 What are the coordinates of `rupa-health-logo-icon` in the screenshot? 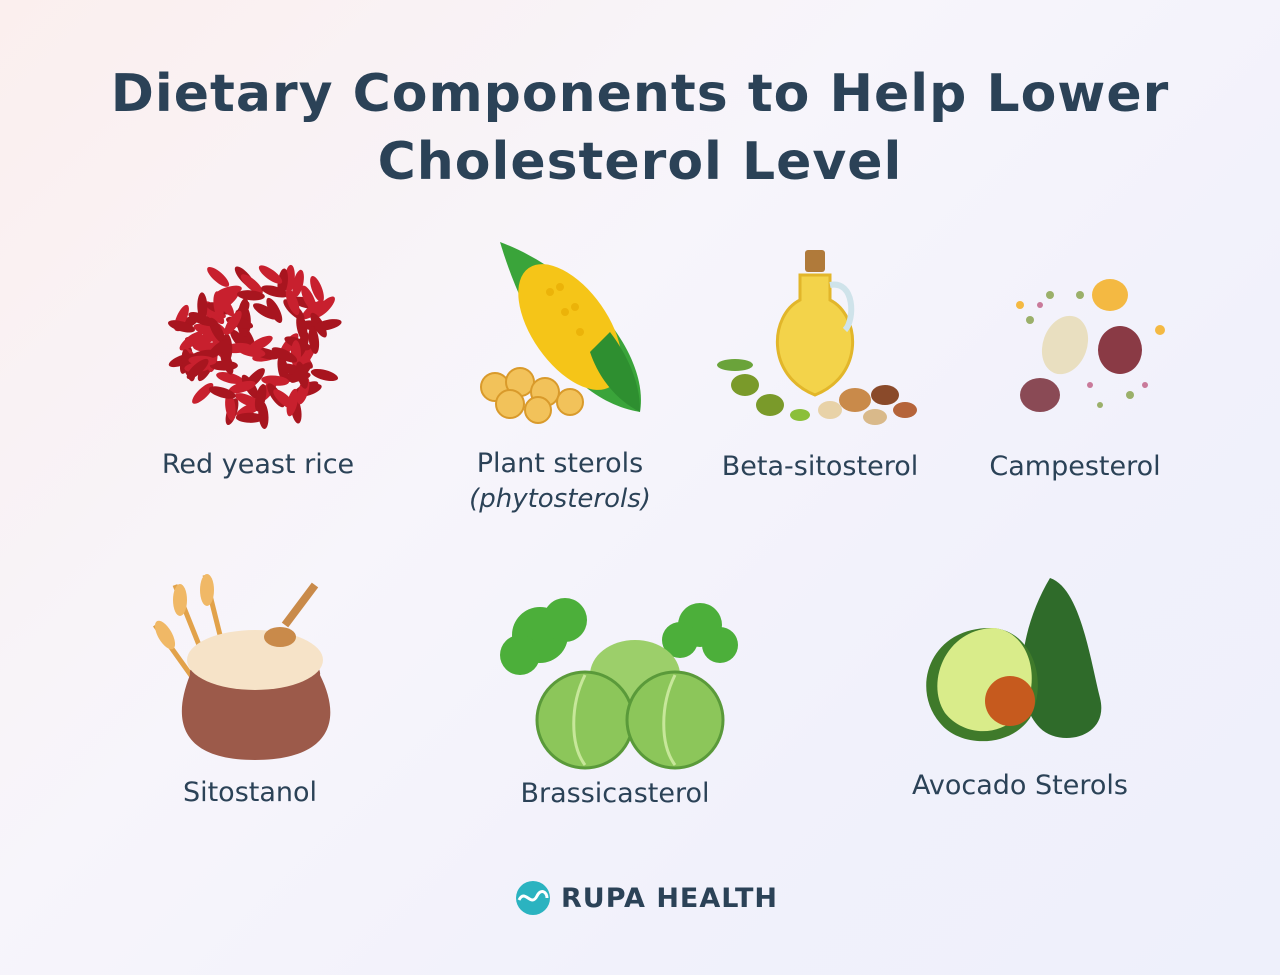 It's located at (533, 898).